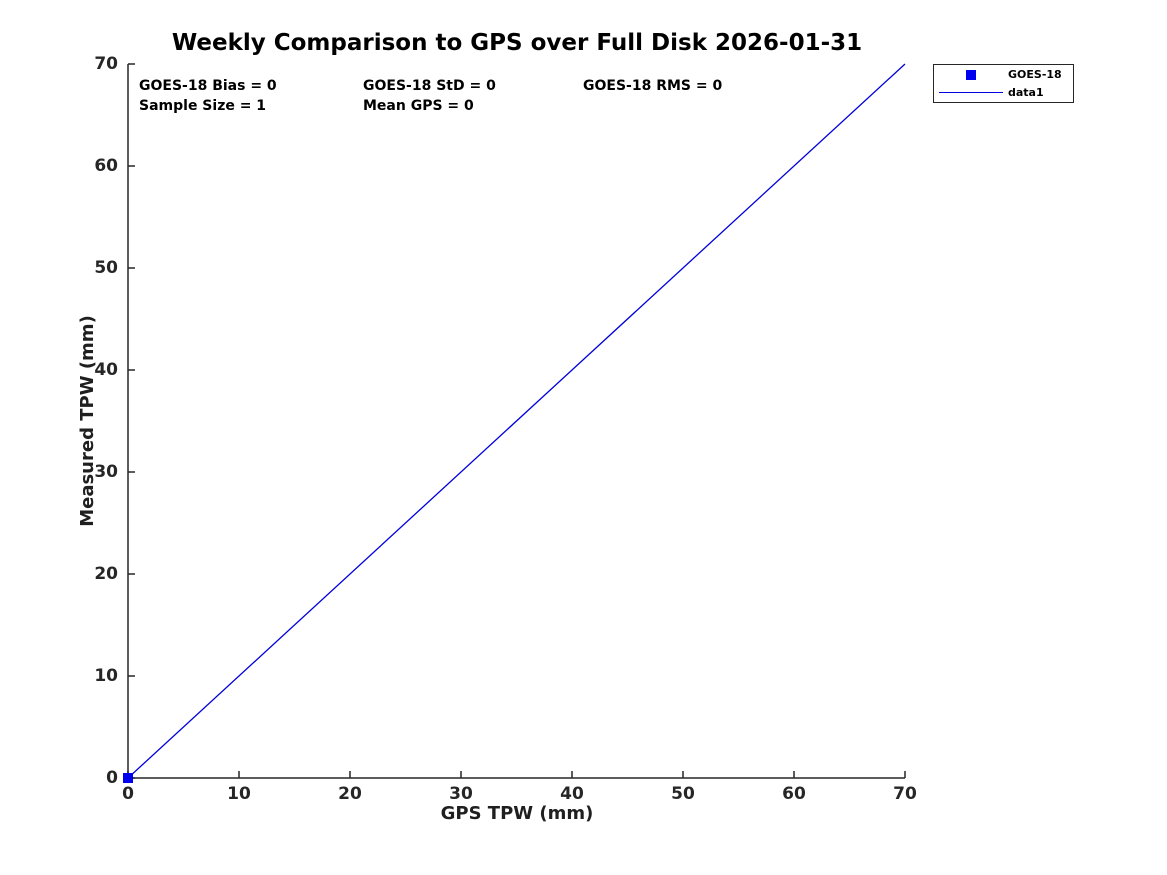 Image resolution: width=1167 pixels, height=875 pixels. Describe the element at coordinates (106, 676) in the screenshot. I see `y-tick-label: 10` at that location.